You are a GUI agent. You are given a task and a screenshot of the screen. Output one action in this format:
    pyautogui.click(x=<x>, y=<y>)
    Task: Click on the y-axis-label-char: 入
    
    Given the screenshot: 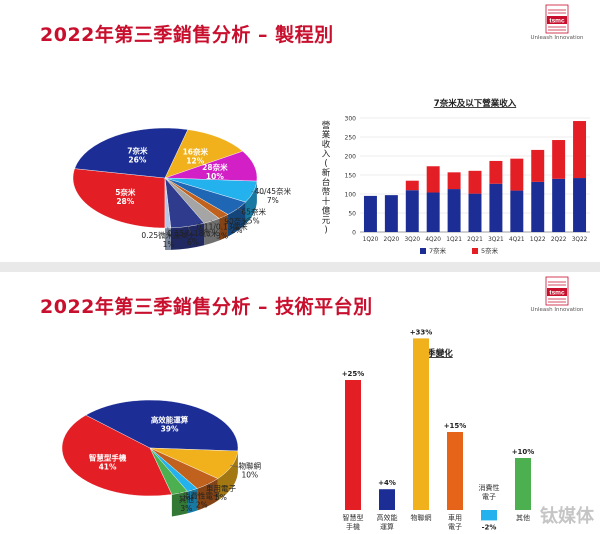 What is the action you would take?
    pyautogui.click(x=326, y=155)
    